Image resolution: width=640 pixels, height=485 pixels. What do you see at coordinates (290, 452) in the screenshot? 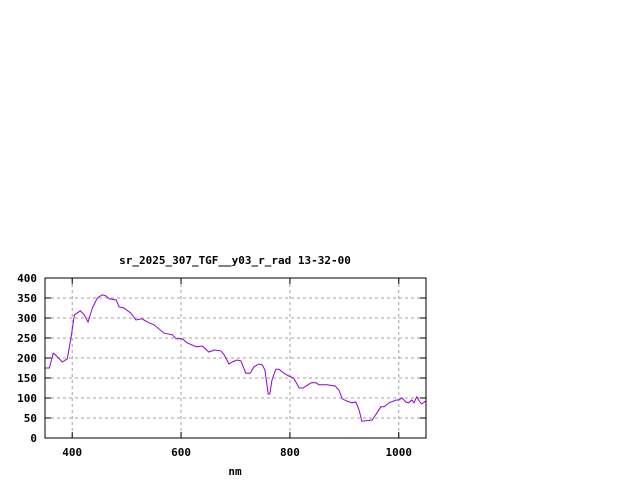
I see `x-tick-label: 800` at bounding box center [290, 452].